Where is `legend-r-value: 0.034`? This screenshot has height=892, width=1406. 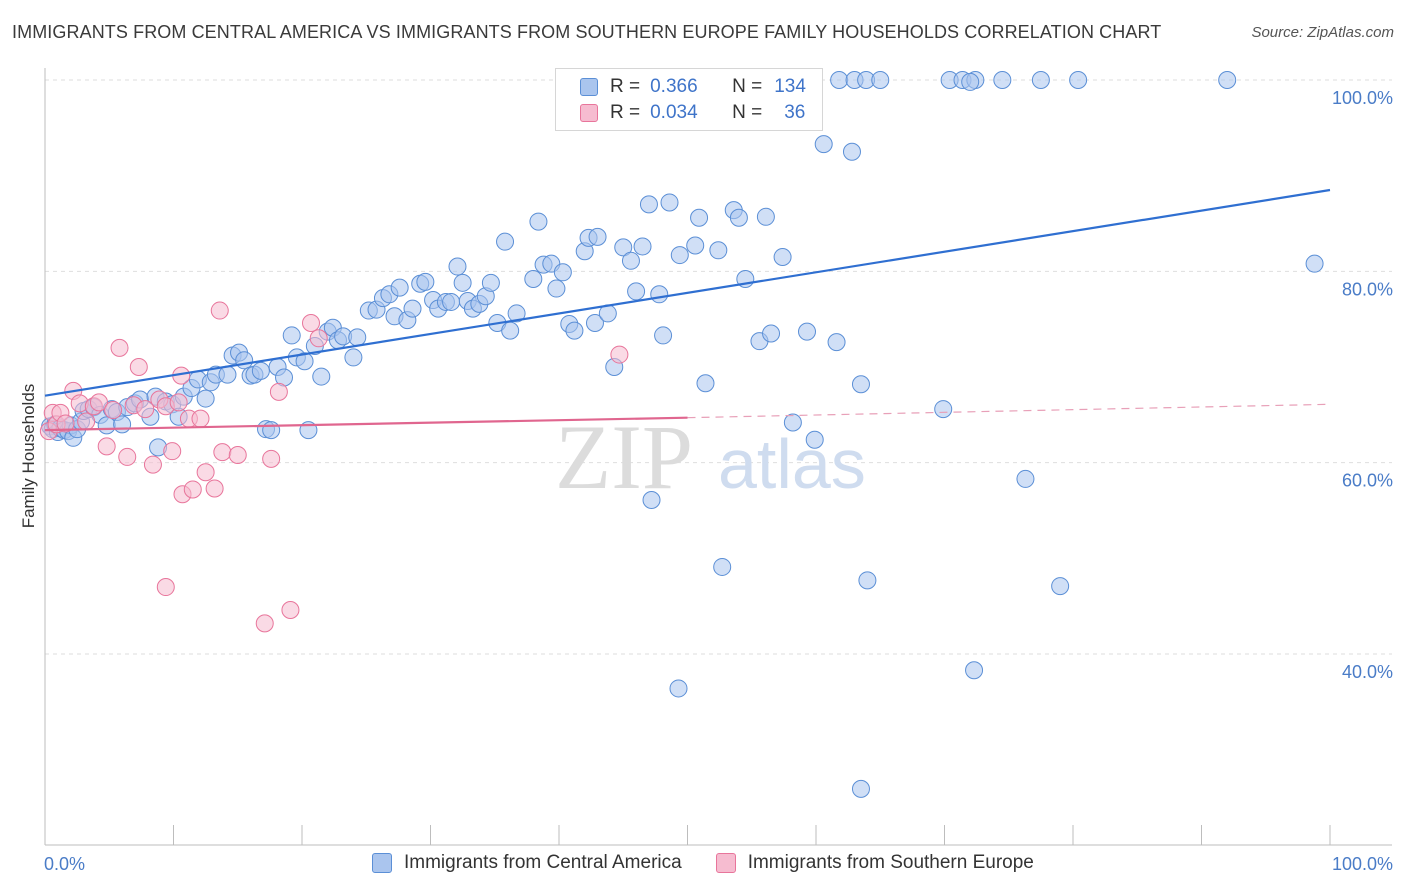
legend-r-value: 0.034 is located at coordinates (674, 112).